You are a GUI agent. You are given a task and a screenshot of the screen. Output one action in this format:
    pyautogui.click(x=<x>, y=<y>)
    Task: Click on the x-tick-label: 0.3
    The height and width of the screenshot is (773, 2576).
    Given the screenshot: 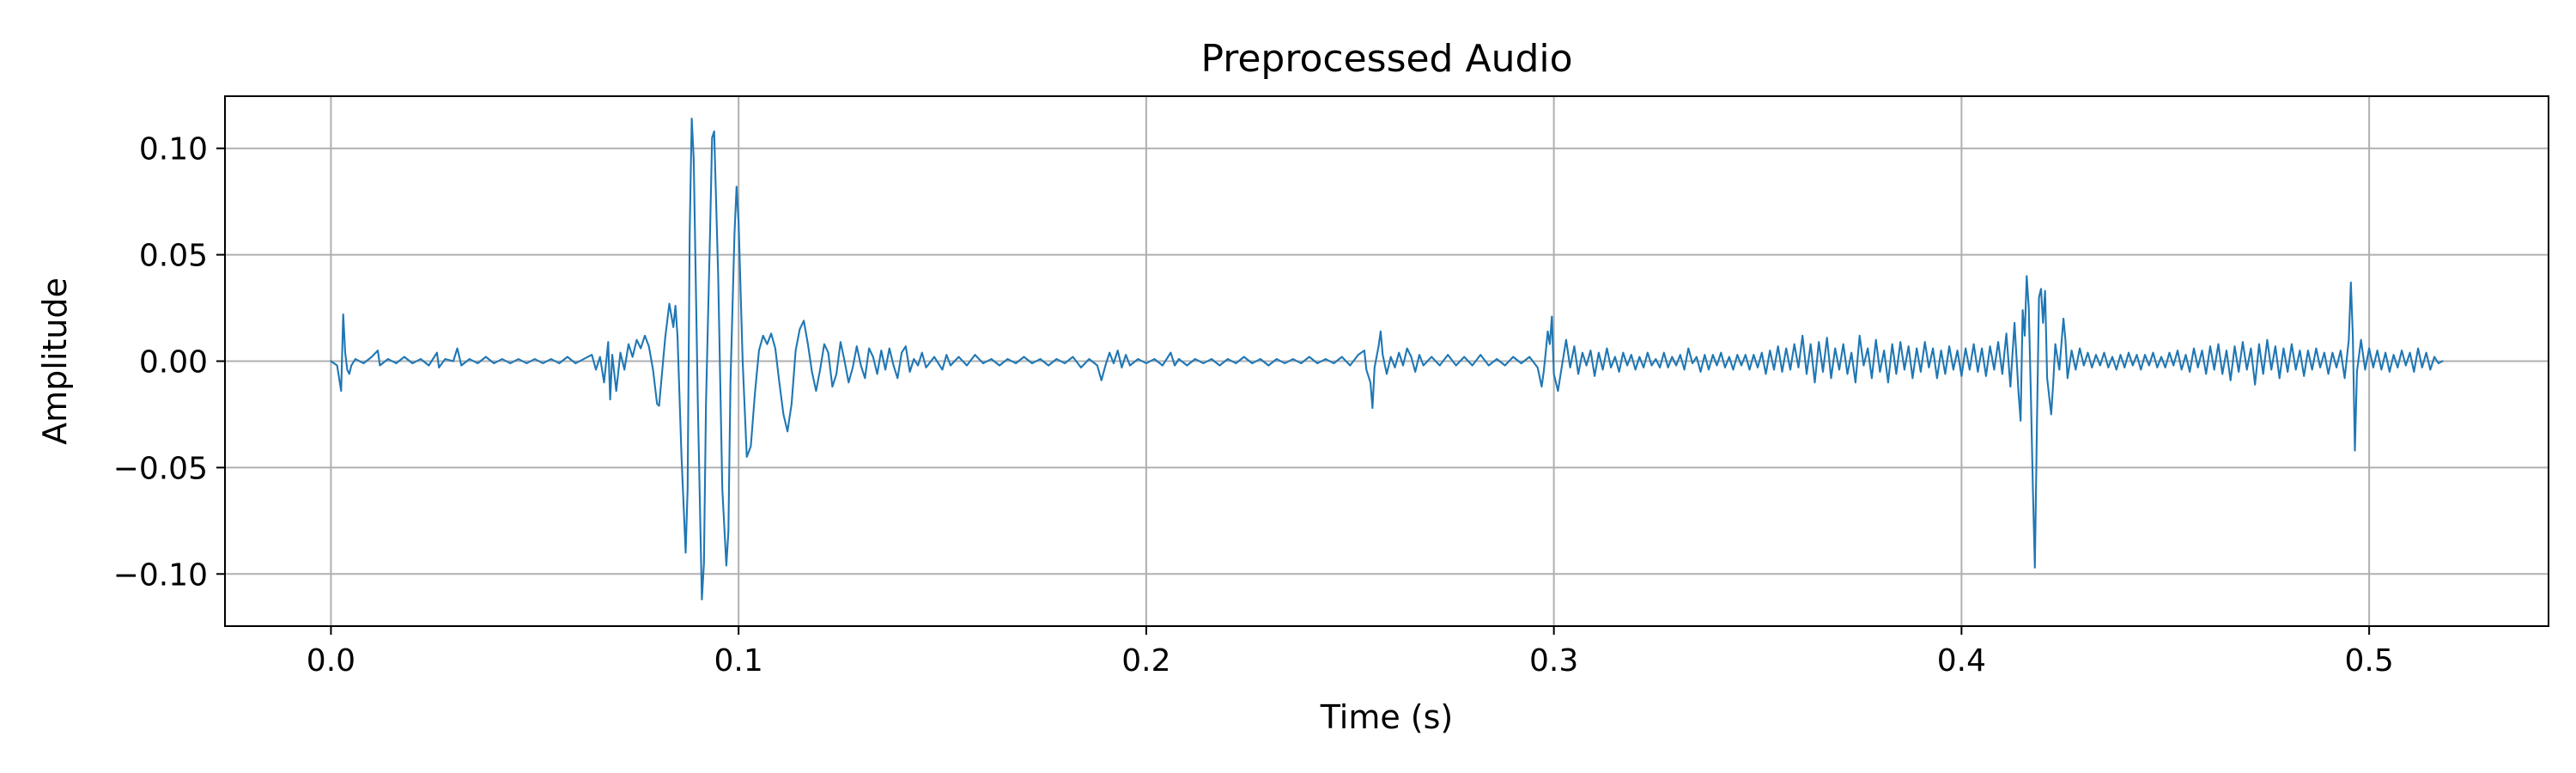 What is the action you would take?
    pyautogui.click(x=1554, y=661)
    